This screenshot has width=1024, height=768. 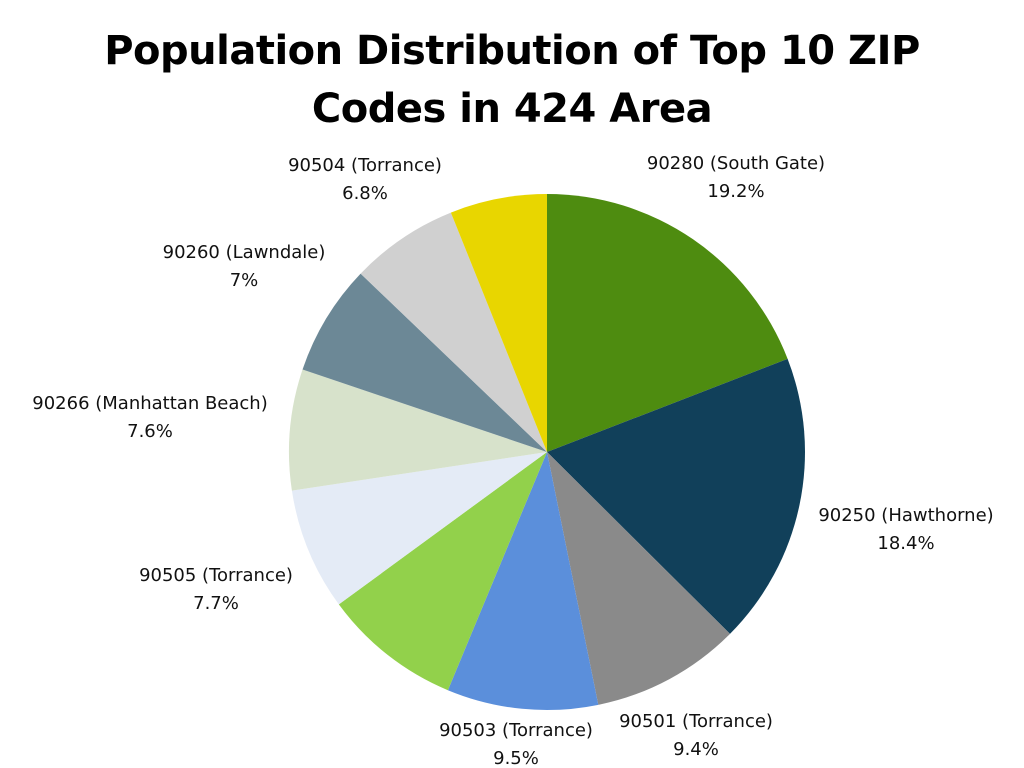 What do you see at coordinates (905, 515) in the screenshot?
I see `slice-label: 90250 (Hawthorne)` at bounding box center [905, 515].